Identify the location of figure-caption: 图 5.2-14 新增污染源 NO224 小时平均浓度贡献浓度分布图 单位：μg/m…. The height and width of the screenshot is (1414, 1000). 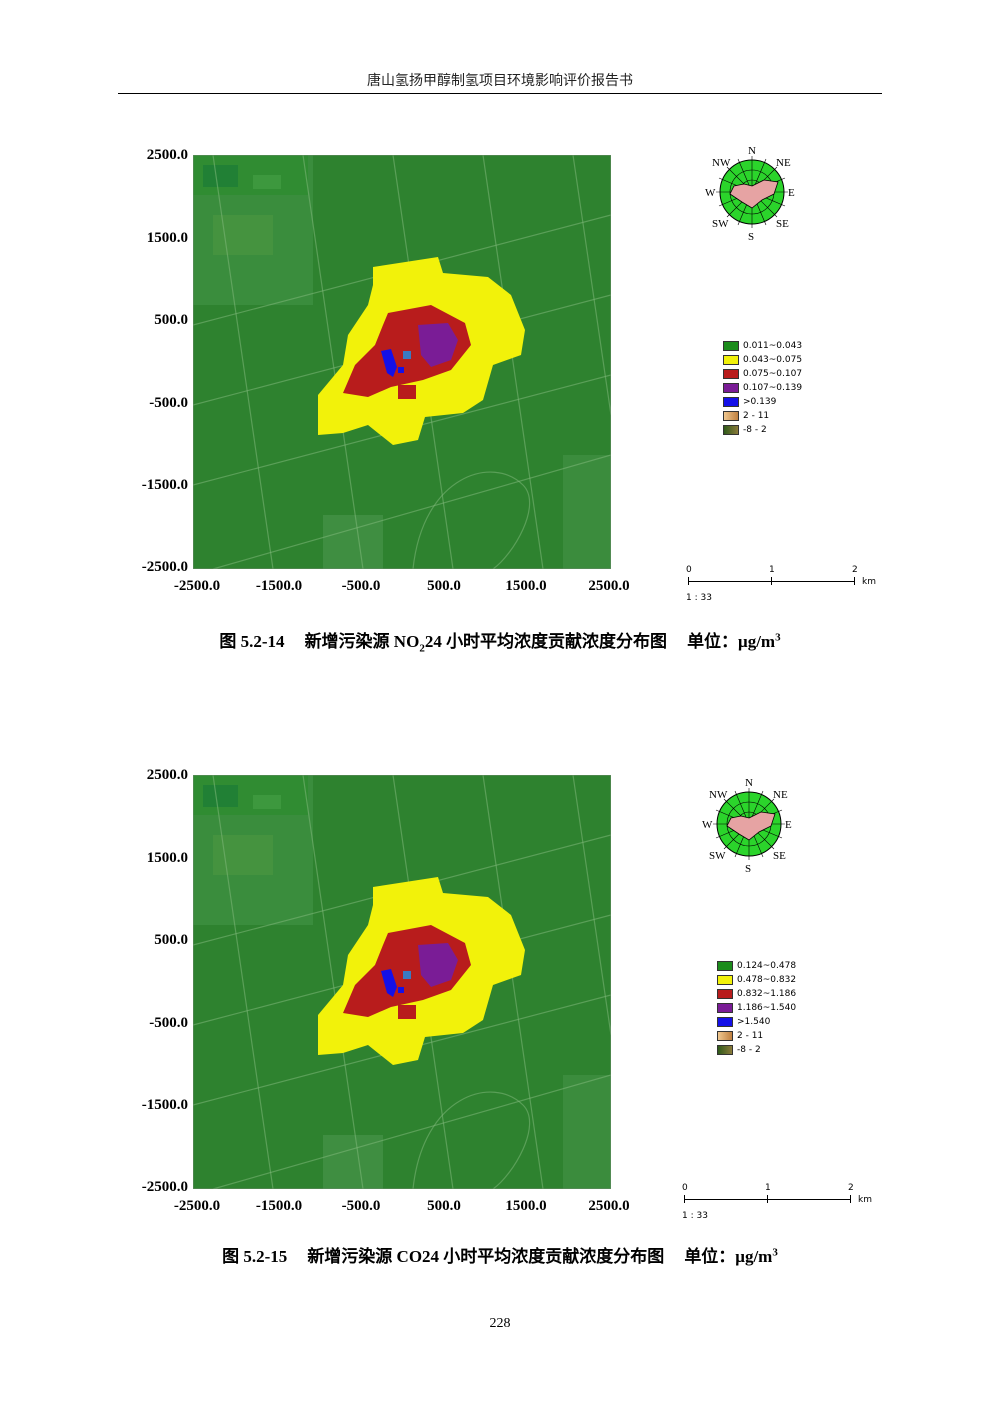
(500, 640).